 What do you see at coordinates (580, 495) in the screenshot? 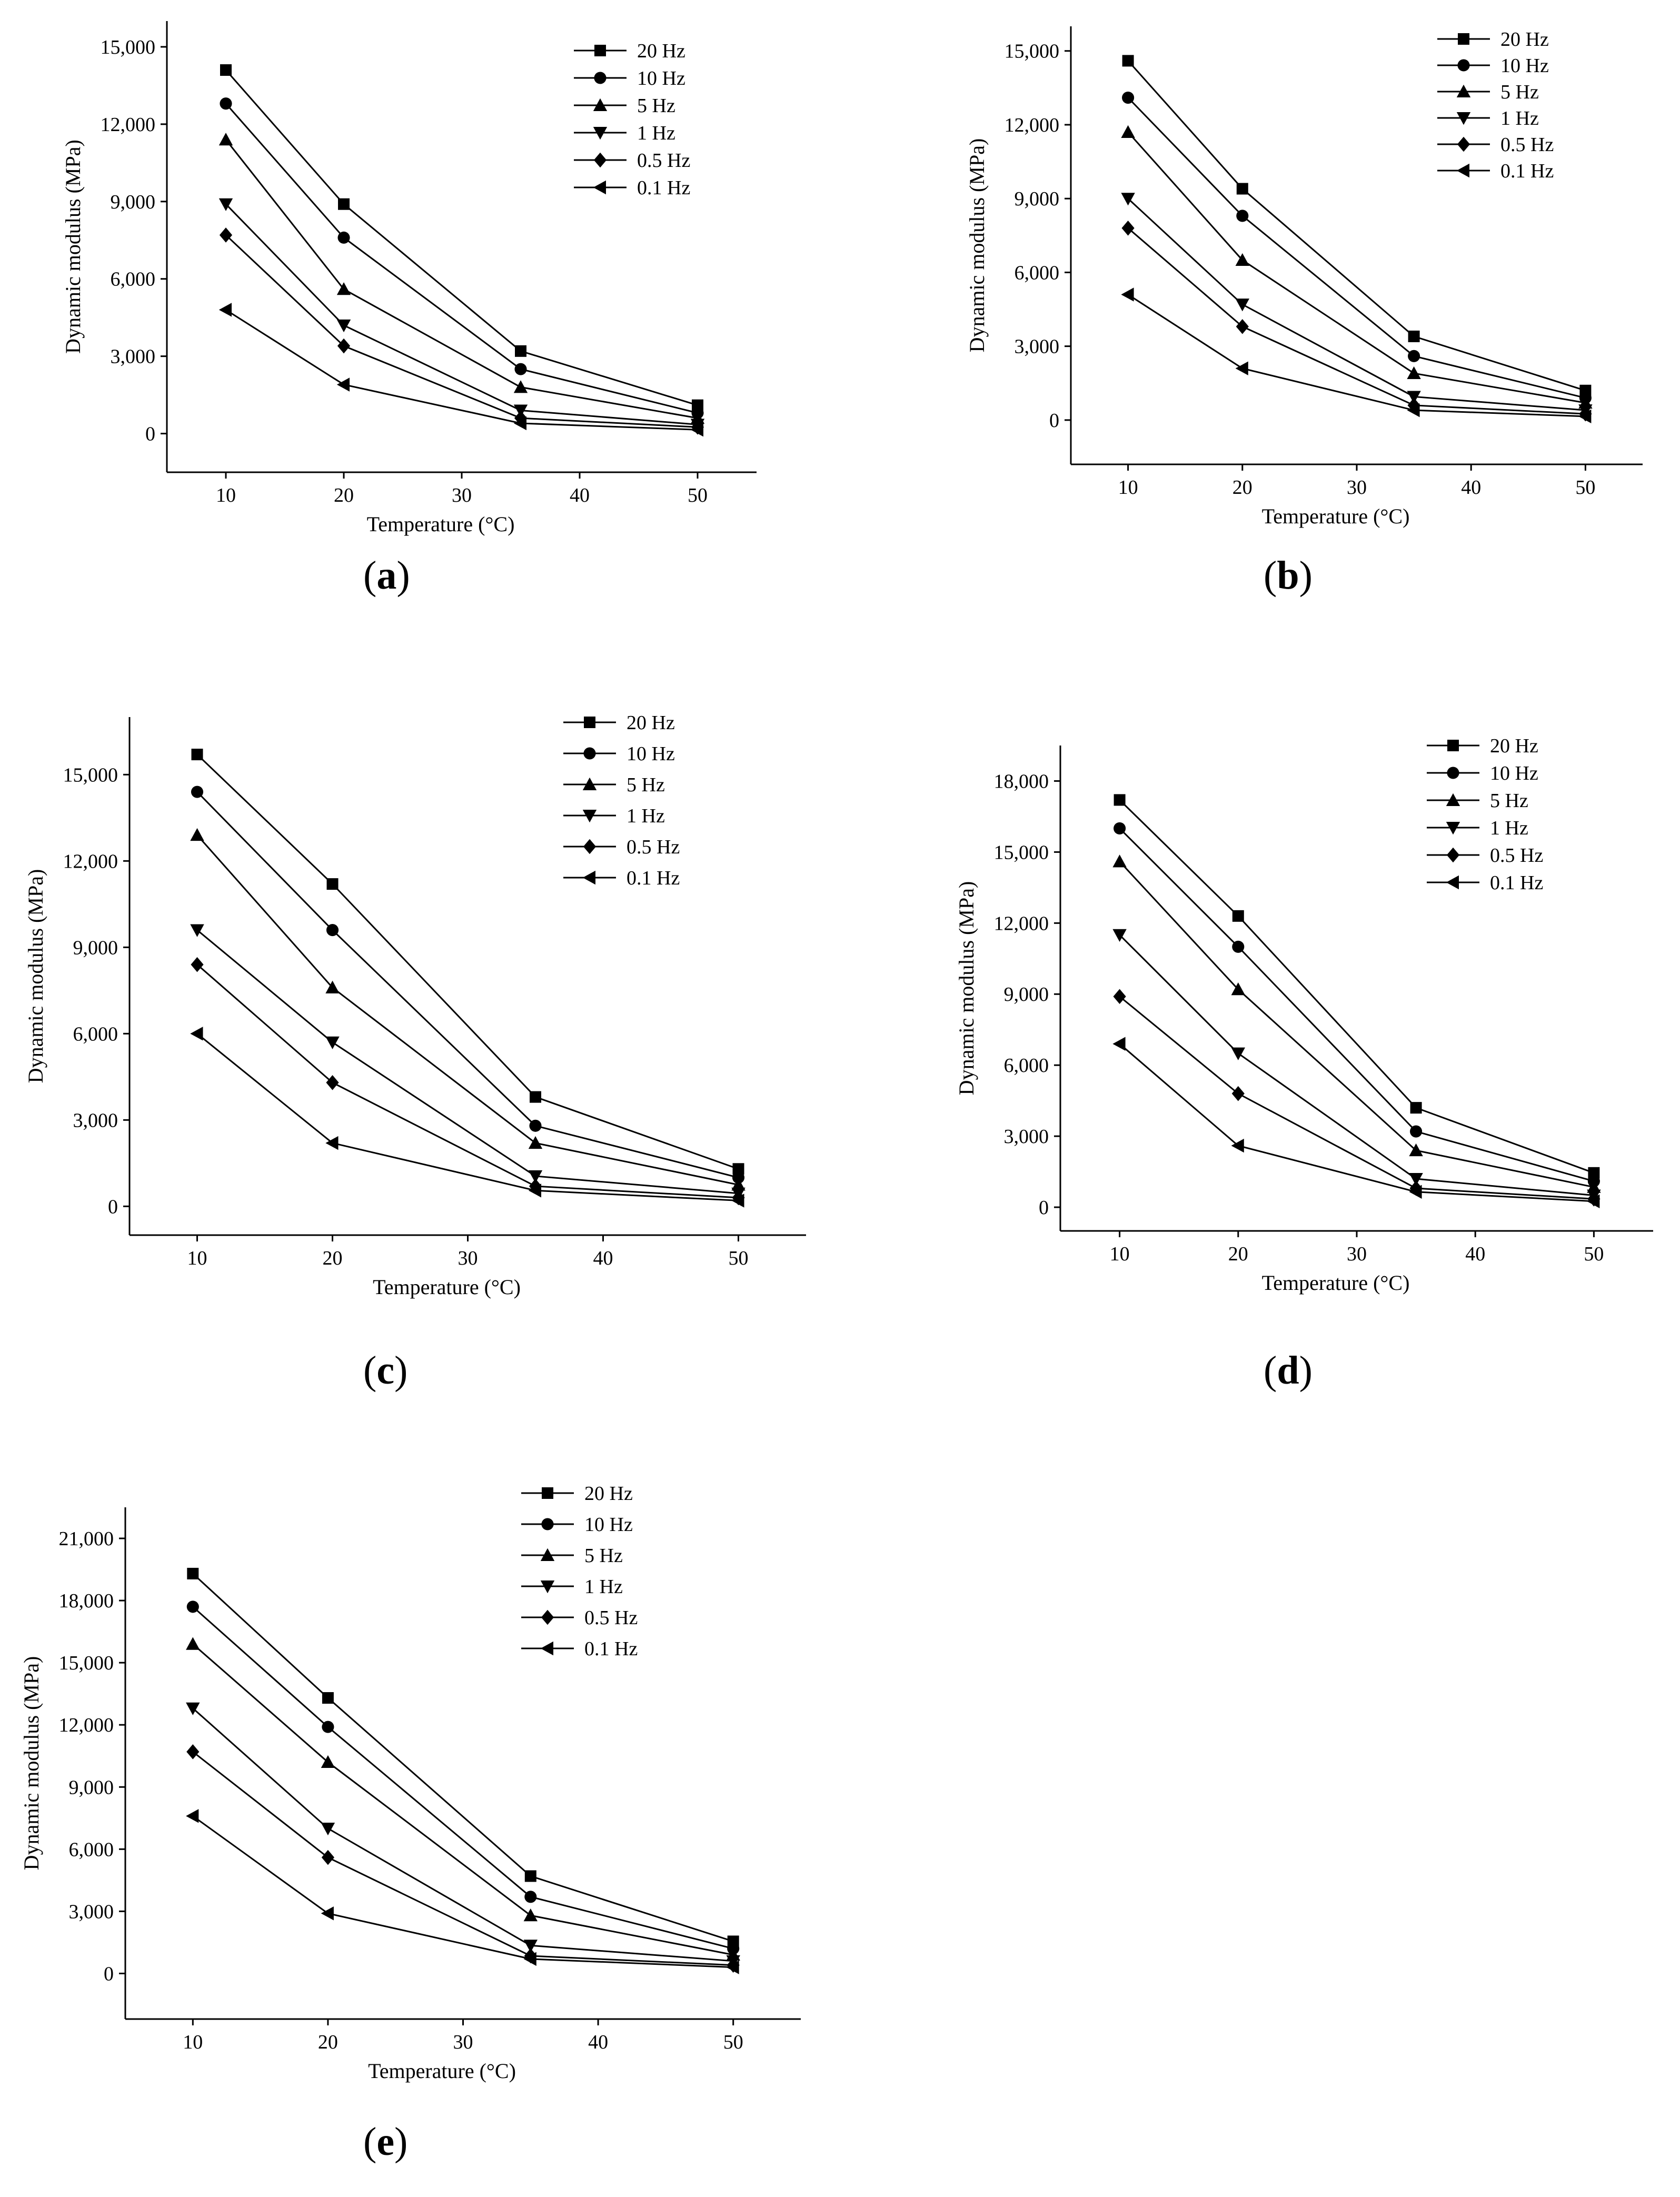
I see `panel-a-x-tick-label: 40` at bounding box center [580, 495].